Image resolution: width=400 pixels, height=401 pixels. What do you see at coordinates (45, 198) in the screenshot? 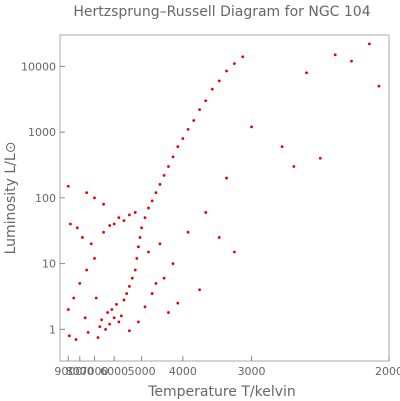
I see `y-tick-label: 100` at bounding box center [45, 198].